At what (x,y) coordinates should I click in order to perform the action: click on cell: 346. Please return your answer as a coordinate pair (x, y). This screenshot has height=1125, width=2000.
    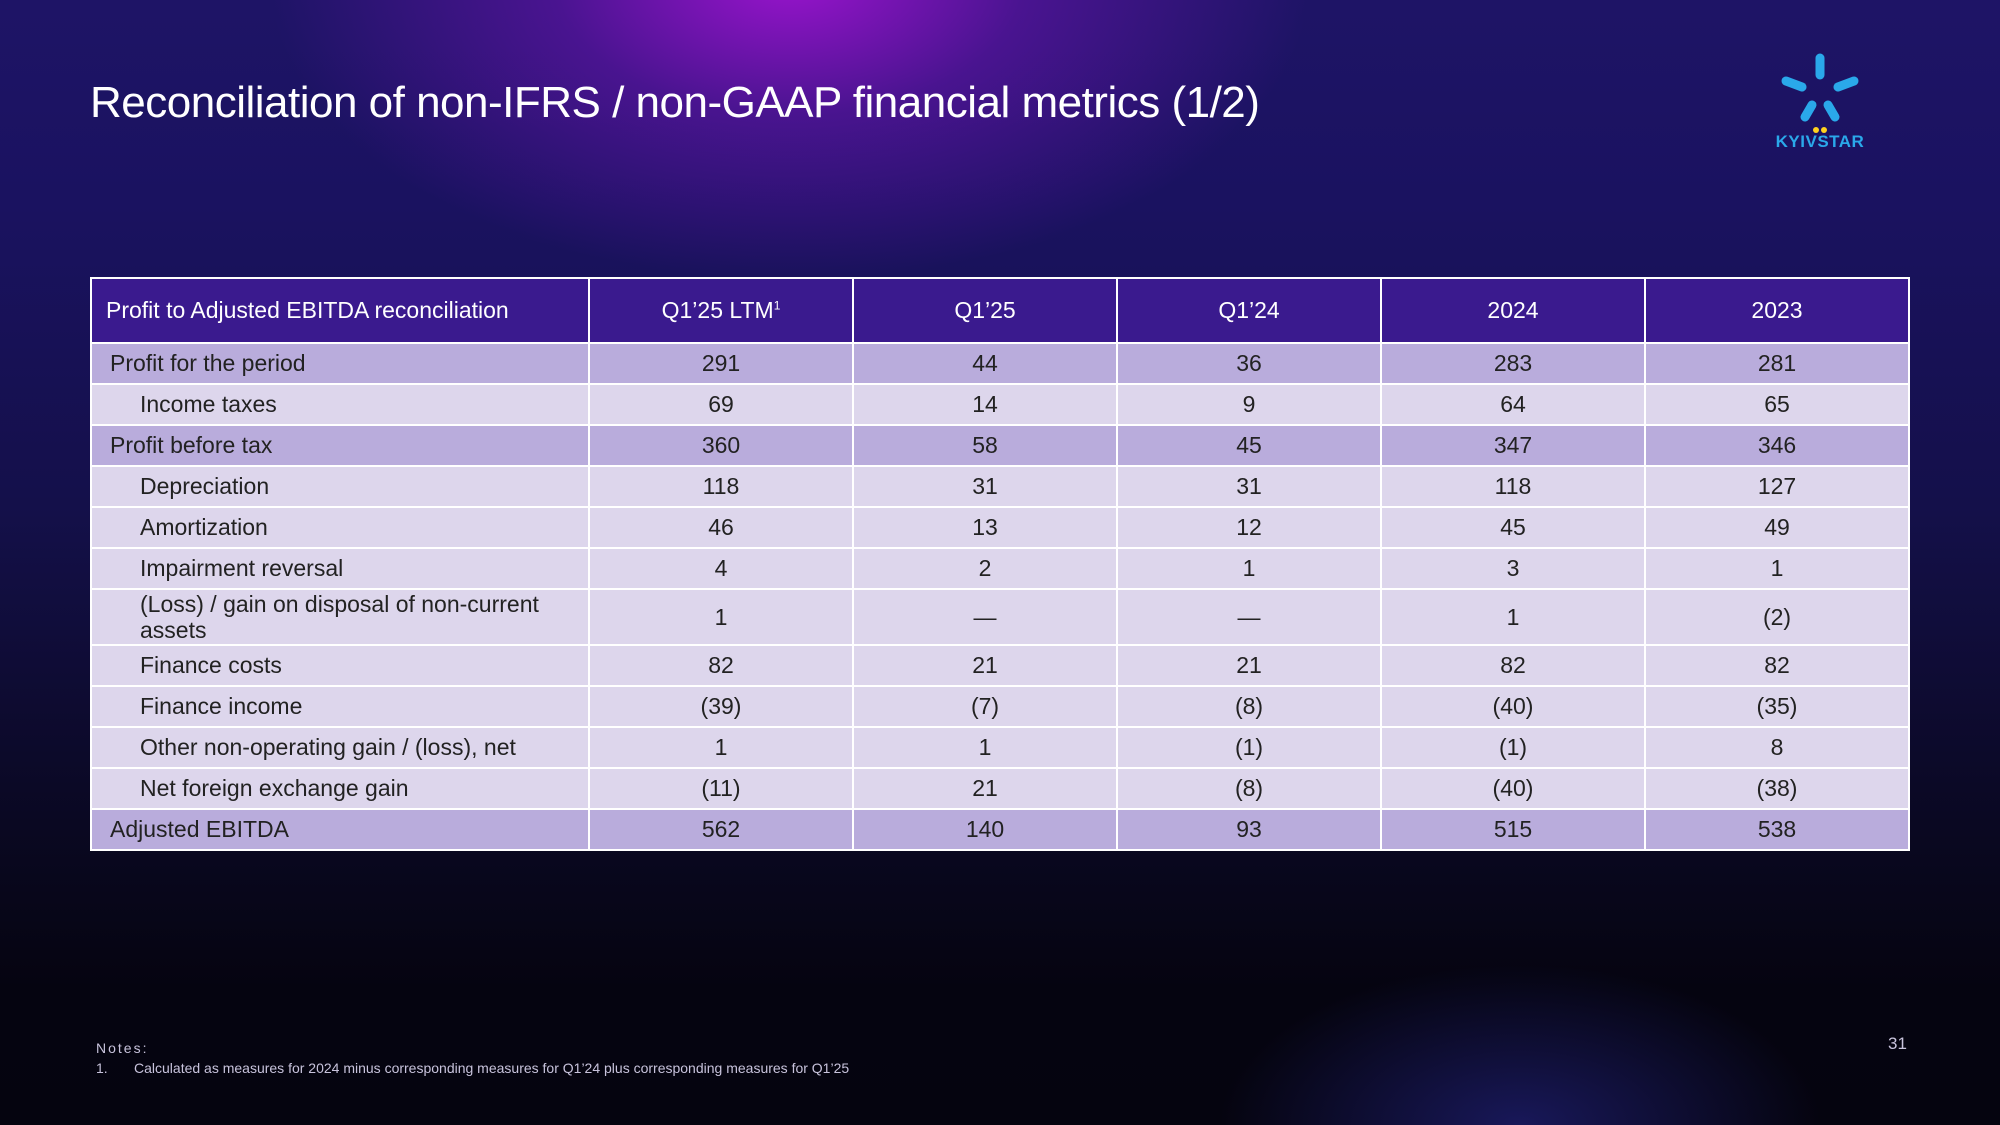
    Looking at the image, I should click on (1777, 445).